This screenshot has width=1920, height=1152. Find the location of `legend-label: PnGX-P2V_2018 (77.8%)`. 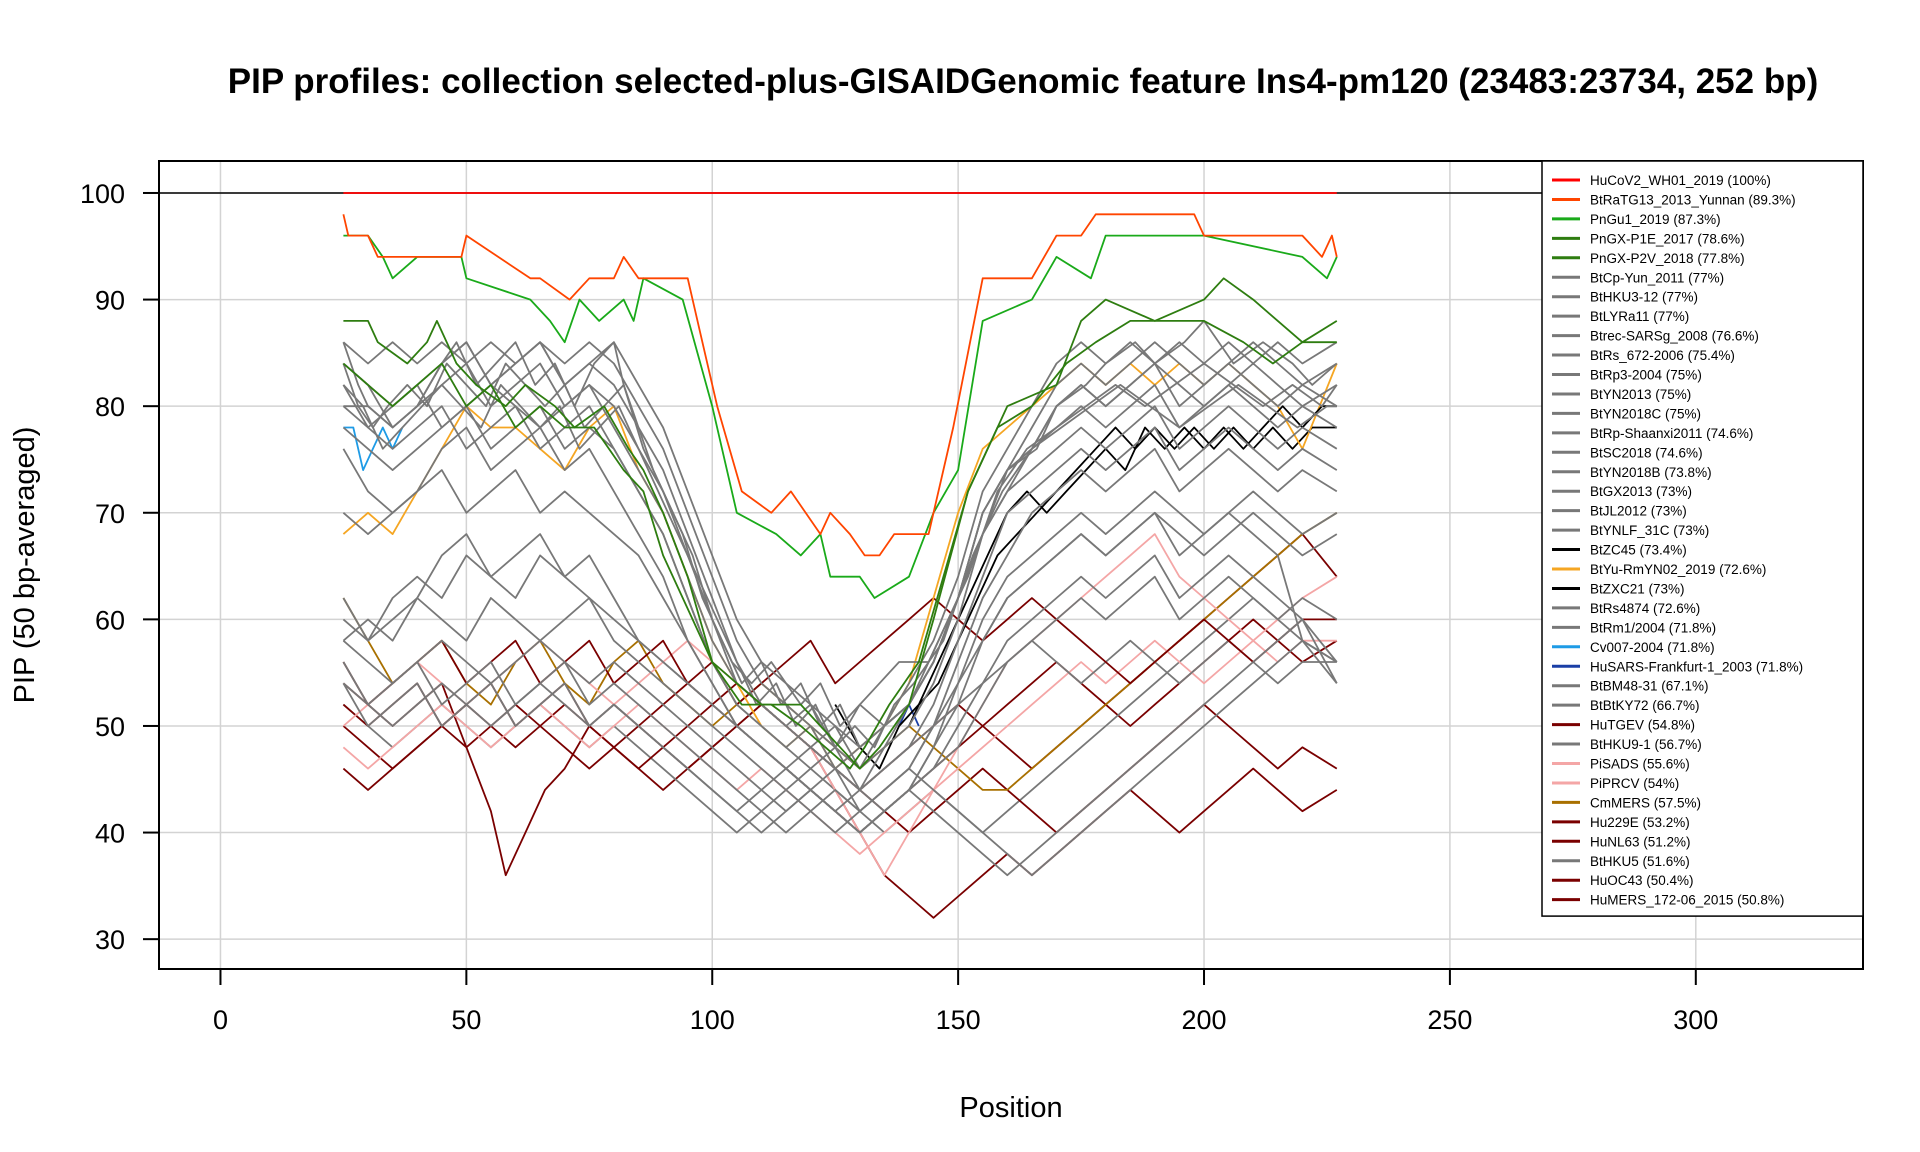

legend-label: PnGX-P2V_2018 (77.8%) is located at coordinates (1667, 258).